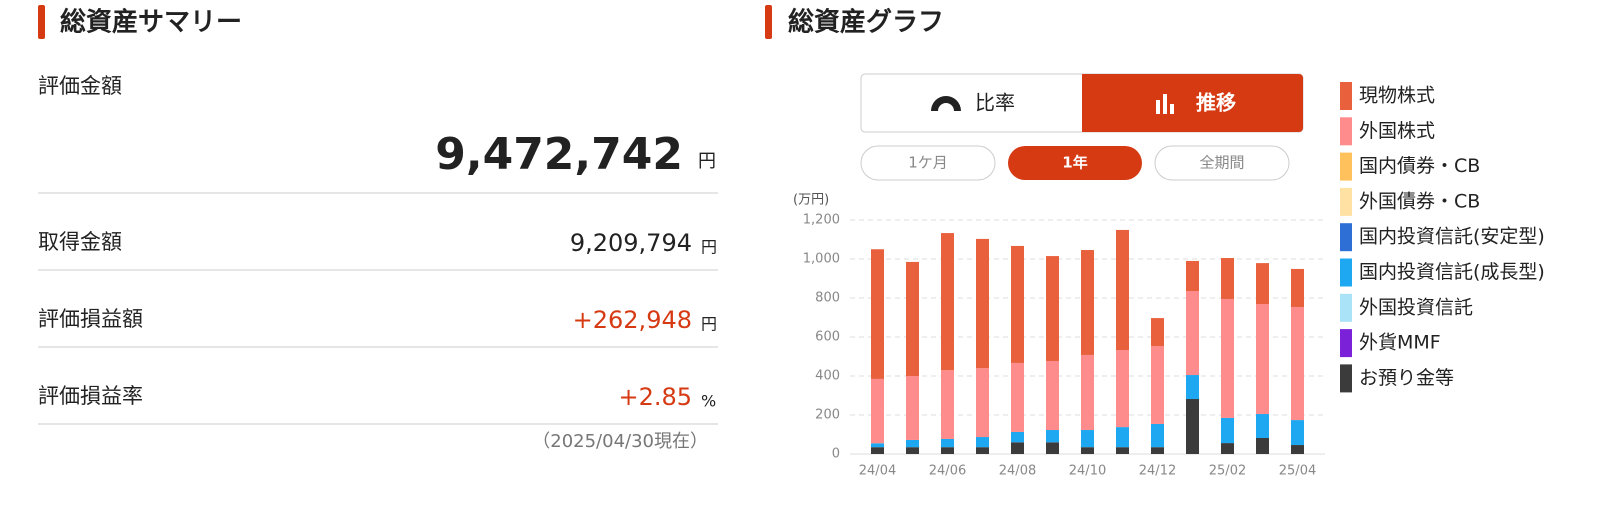 The width and height of the screenshot is (1600, 516). Describe the element at coordinates (1452, 237) in the screenshot. I see `legend-label: 国内投資信託(安定型)` at that location.